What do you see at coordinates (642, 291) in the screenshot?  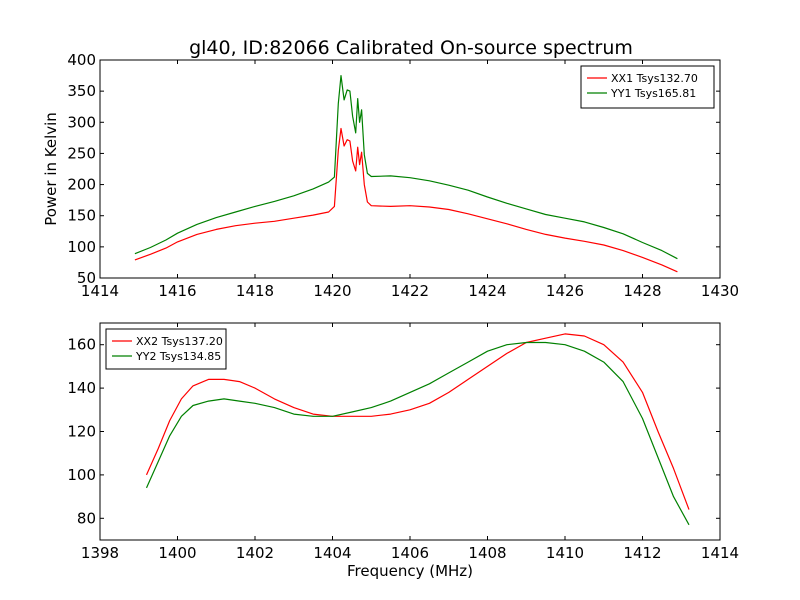 I see `panel-0-x-tick-label: 1428` at bounding box center [642, 291].